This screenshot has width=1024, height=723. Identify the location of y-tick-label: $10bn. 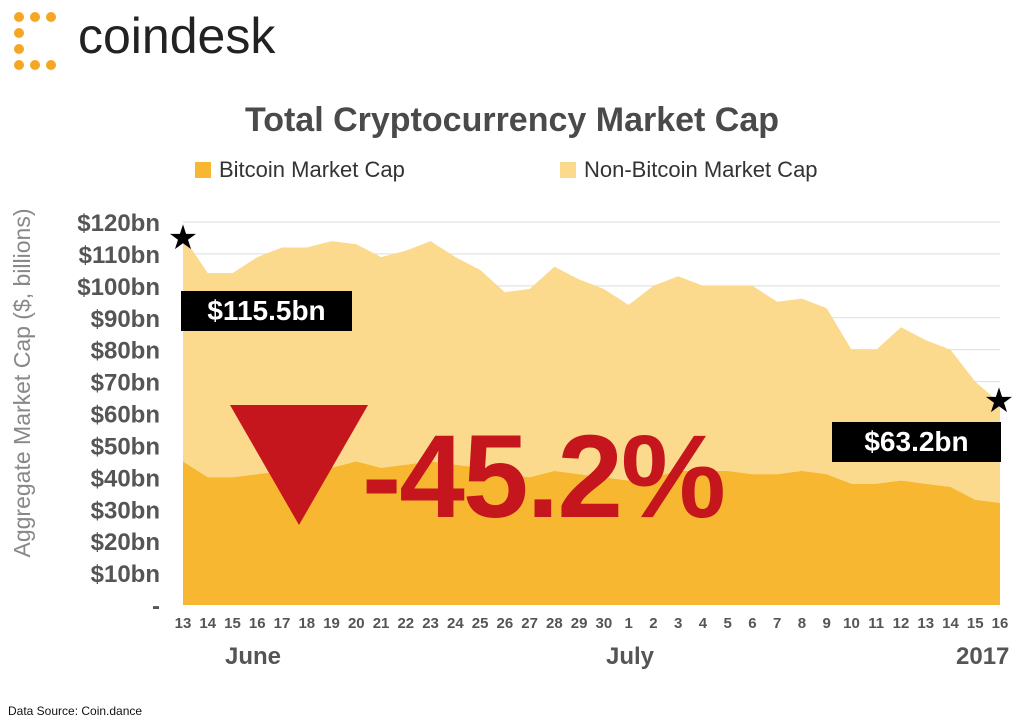
(125, 574).